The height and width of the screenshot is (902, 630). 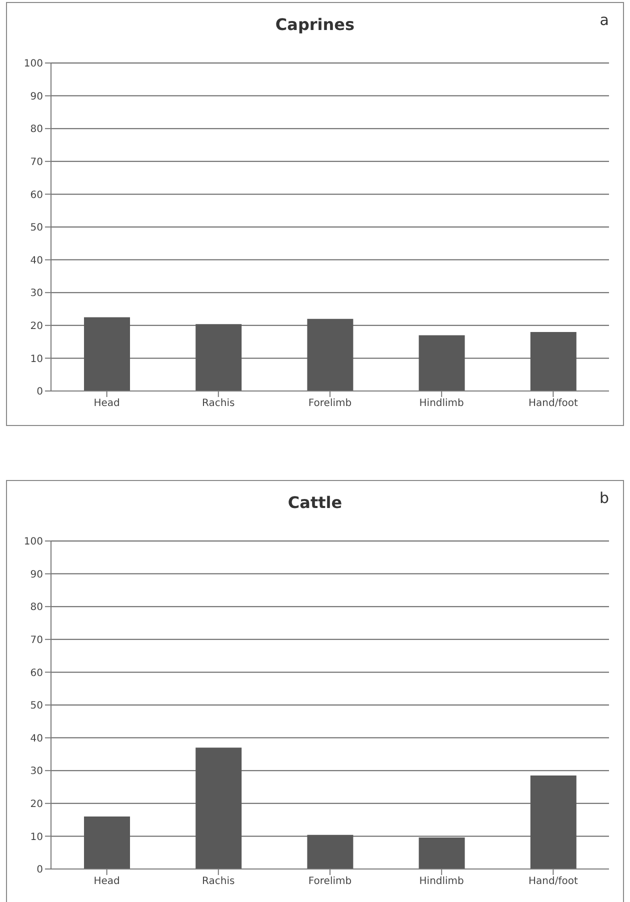 What do you see at coordinates (604, 20) in the screenshot?
I see `text: a` at bounding box center [604, 20].